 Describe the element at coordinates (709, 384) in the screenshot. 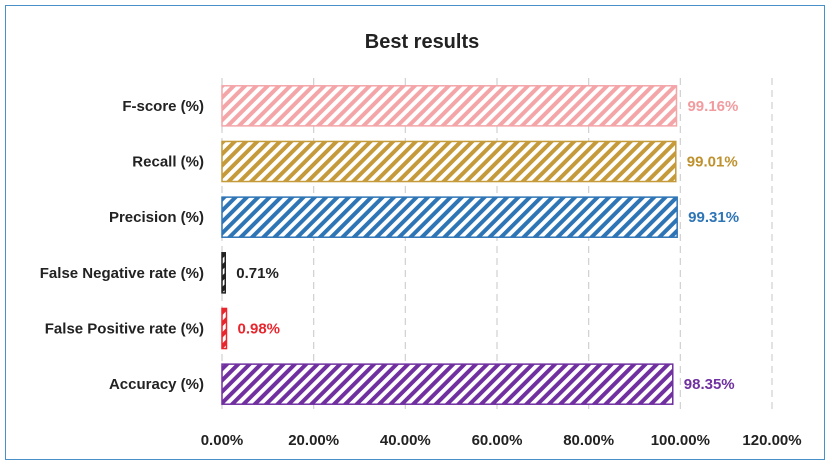

I see `data-label-5: 98.35%` at that location.